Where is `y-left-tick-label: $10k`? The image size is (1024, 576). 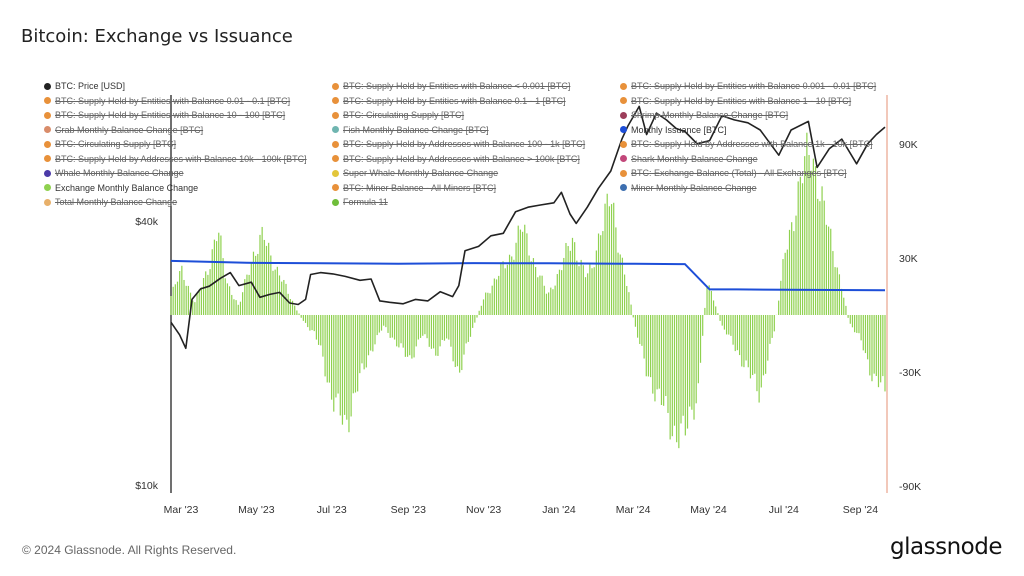 y-left-tick-label: $10k is located at coordinates (147, 486).